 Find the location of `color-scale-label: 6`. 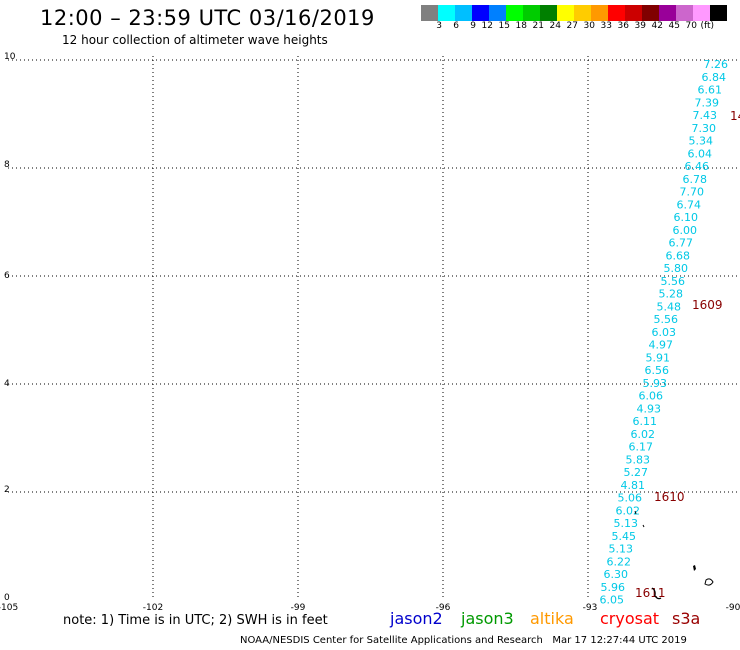

color-scale-label: 6 is located at coordinates (456, 26).